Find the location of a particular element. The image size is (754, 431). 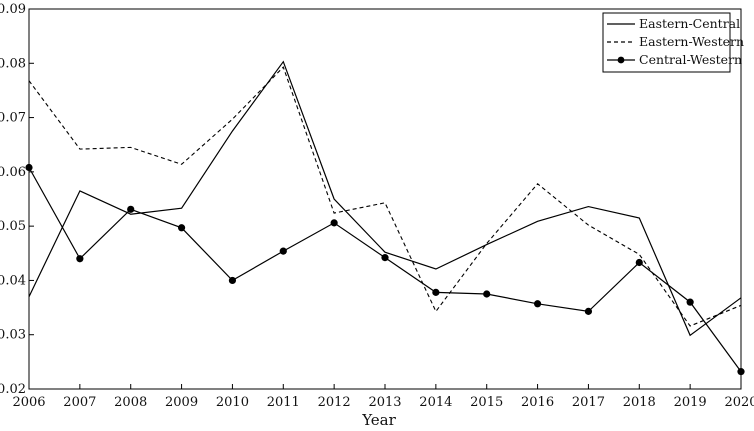

legend-label-central-western: Central-Western is located at coordinates (690, 59).